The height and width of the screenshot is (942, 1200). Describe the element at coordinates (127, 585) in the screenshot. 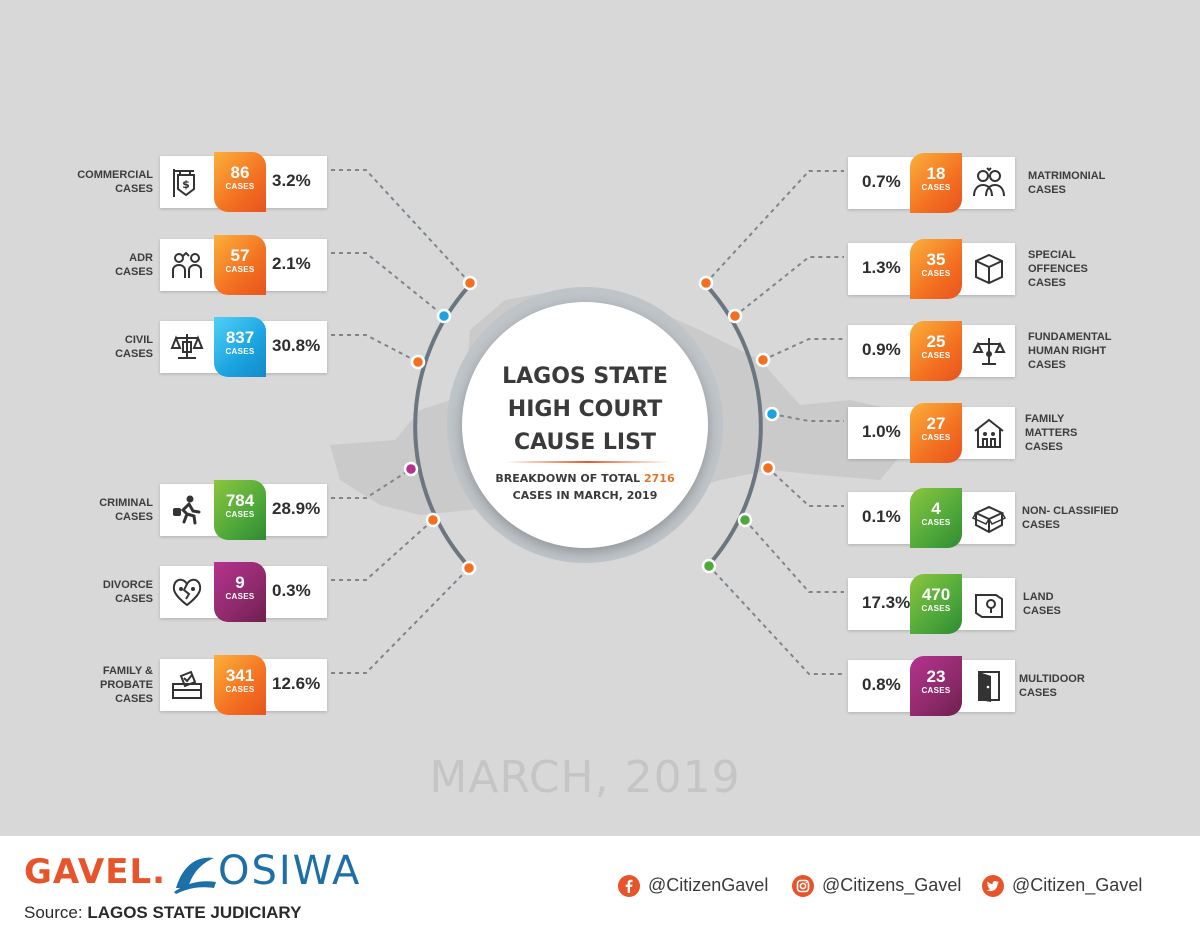

I see `category-label-line: DIVORCE` at that location.